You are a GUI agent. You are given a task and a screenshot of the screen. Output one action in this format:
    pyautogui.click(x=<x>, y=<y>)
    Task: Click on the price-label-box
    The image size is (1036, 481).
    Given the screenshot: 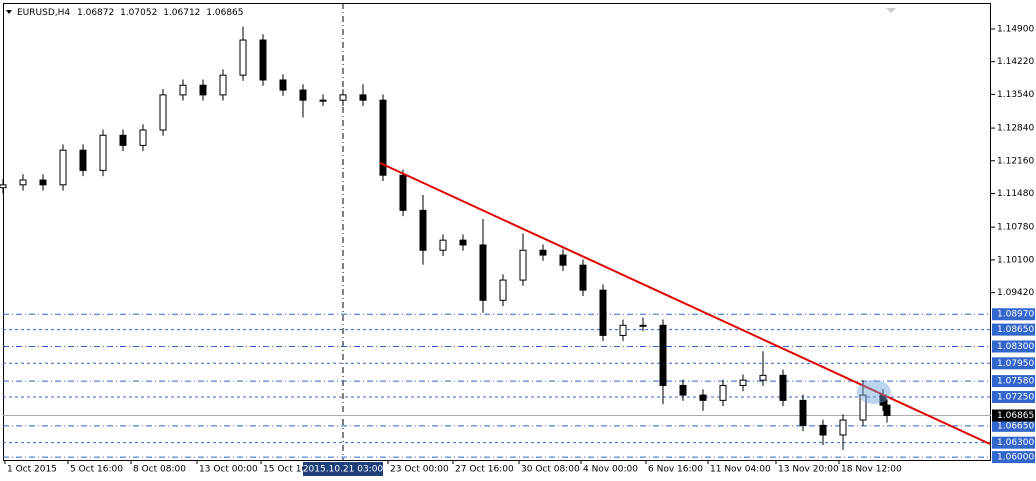 What is the action you would take?
    pyautogui.click(x=1013, y=415)
    